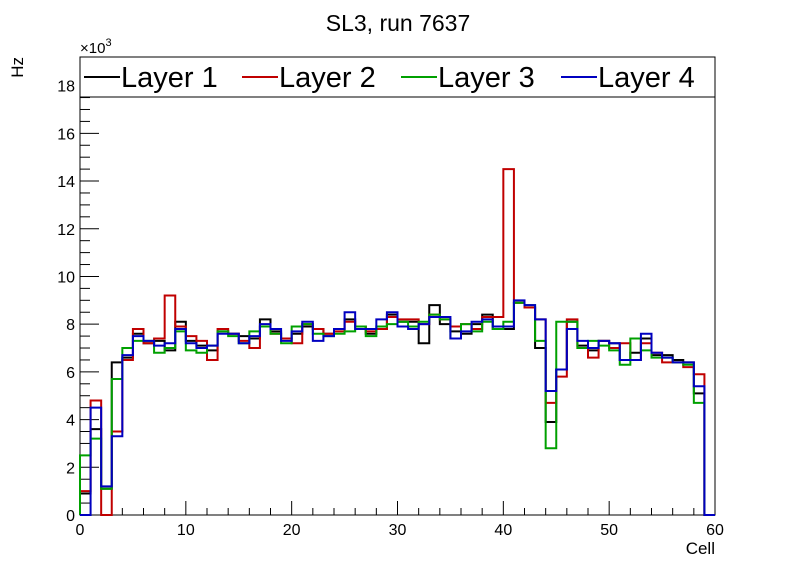  What do you see at coordinates (715, 530) in the screenshot?
I see `x-tick-label: 60` at bounding box center [715, 530].